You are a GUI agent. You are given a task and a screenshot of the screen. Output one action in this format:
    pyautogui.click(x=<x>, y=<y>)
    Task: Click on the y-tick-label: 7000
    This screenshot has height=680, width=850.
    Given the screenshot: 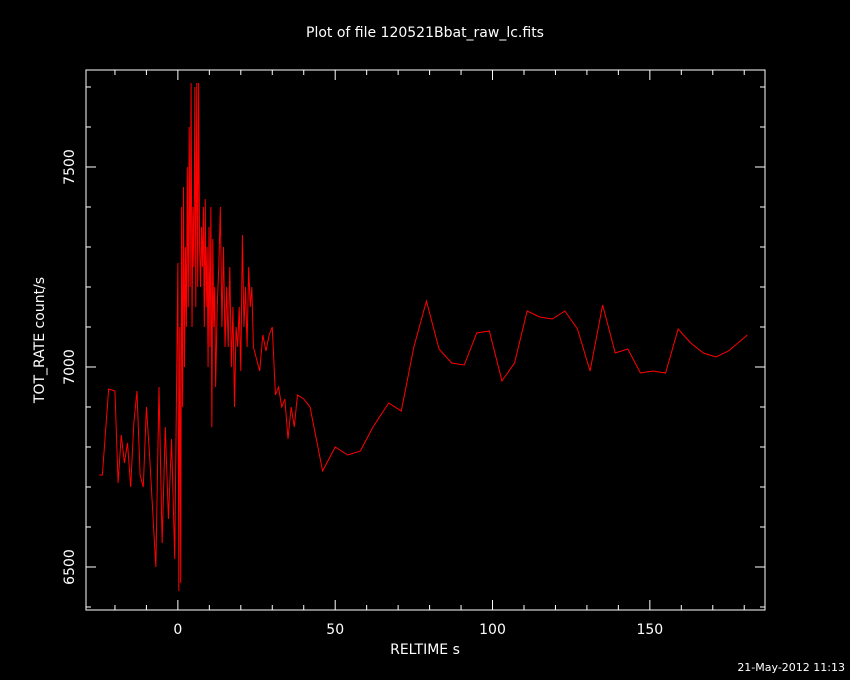 What is the action you would take?
    pyautogui.click(x=70, y=367)
    